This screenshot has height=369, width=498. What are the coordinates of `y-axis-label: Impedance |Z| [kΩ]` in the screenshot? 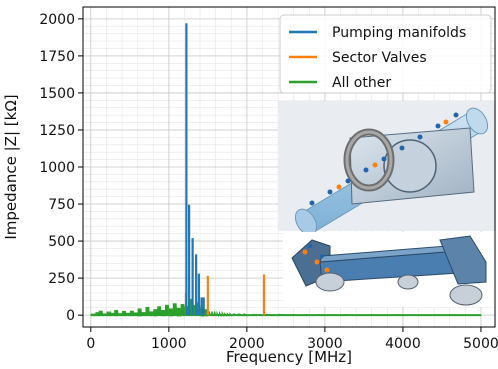 It's located at (11, 166).